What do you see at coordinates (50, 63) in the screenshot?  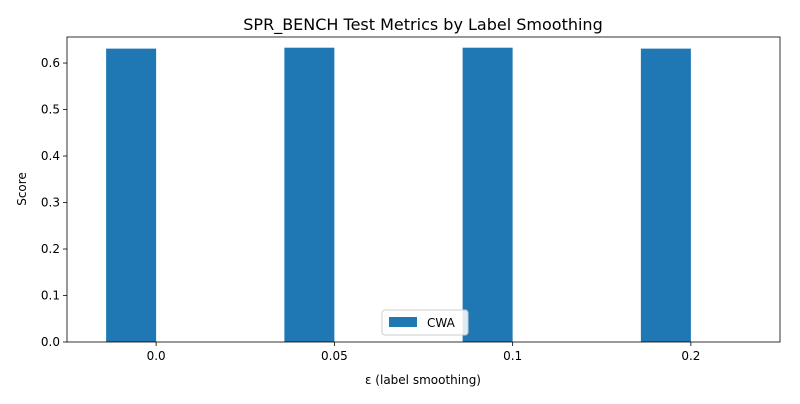 I see `y-tick-label: 0.6` at bounding box center [50, 63].